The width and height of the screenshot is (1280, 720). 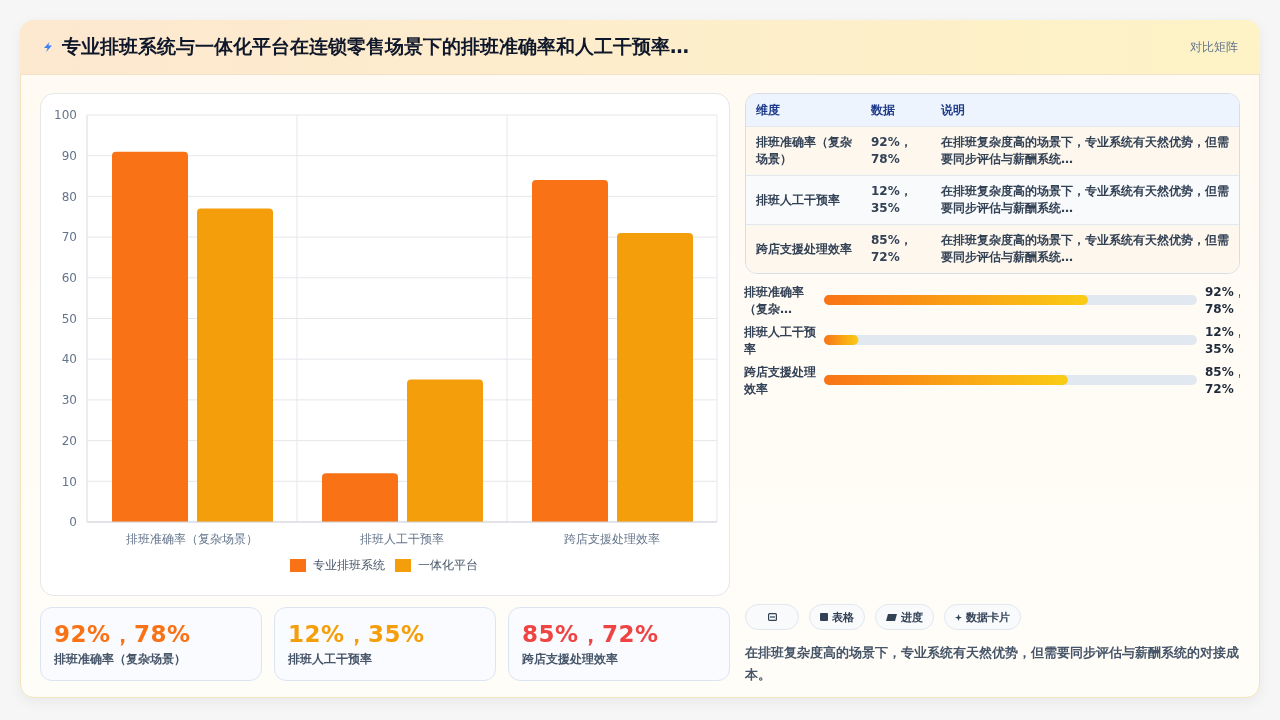 What do you see at coordinates (1214, 46) in the screenshot?
I see `text: 对比矩阵` at bounding box center [1214, 46].